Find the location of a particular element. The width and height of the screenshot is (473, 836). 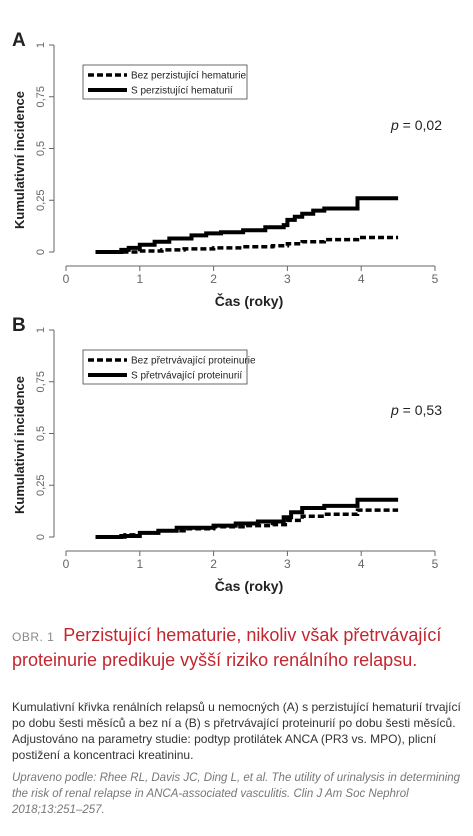

legend-label: S přetrvávající proteinurií is located at coordinates (186, 376).